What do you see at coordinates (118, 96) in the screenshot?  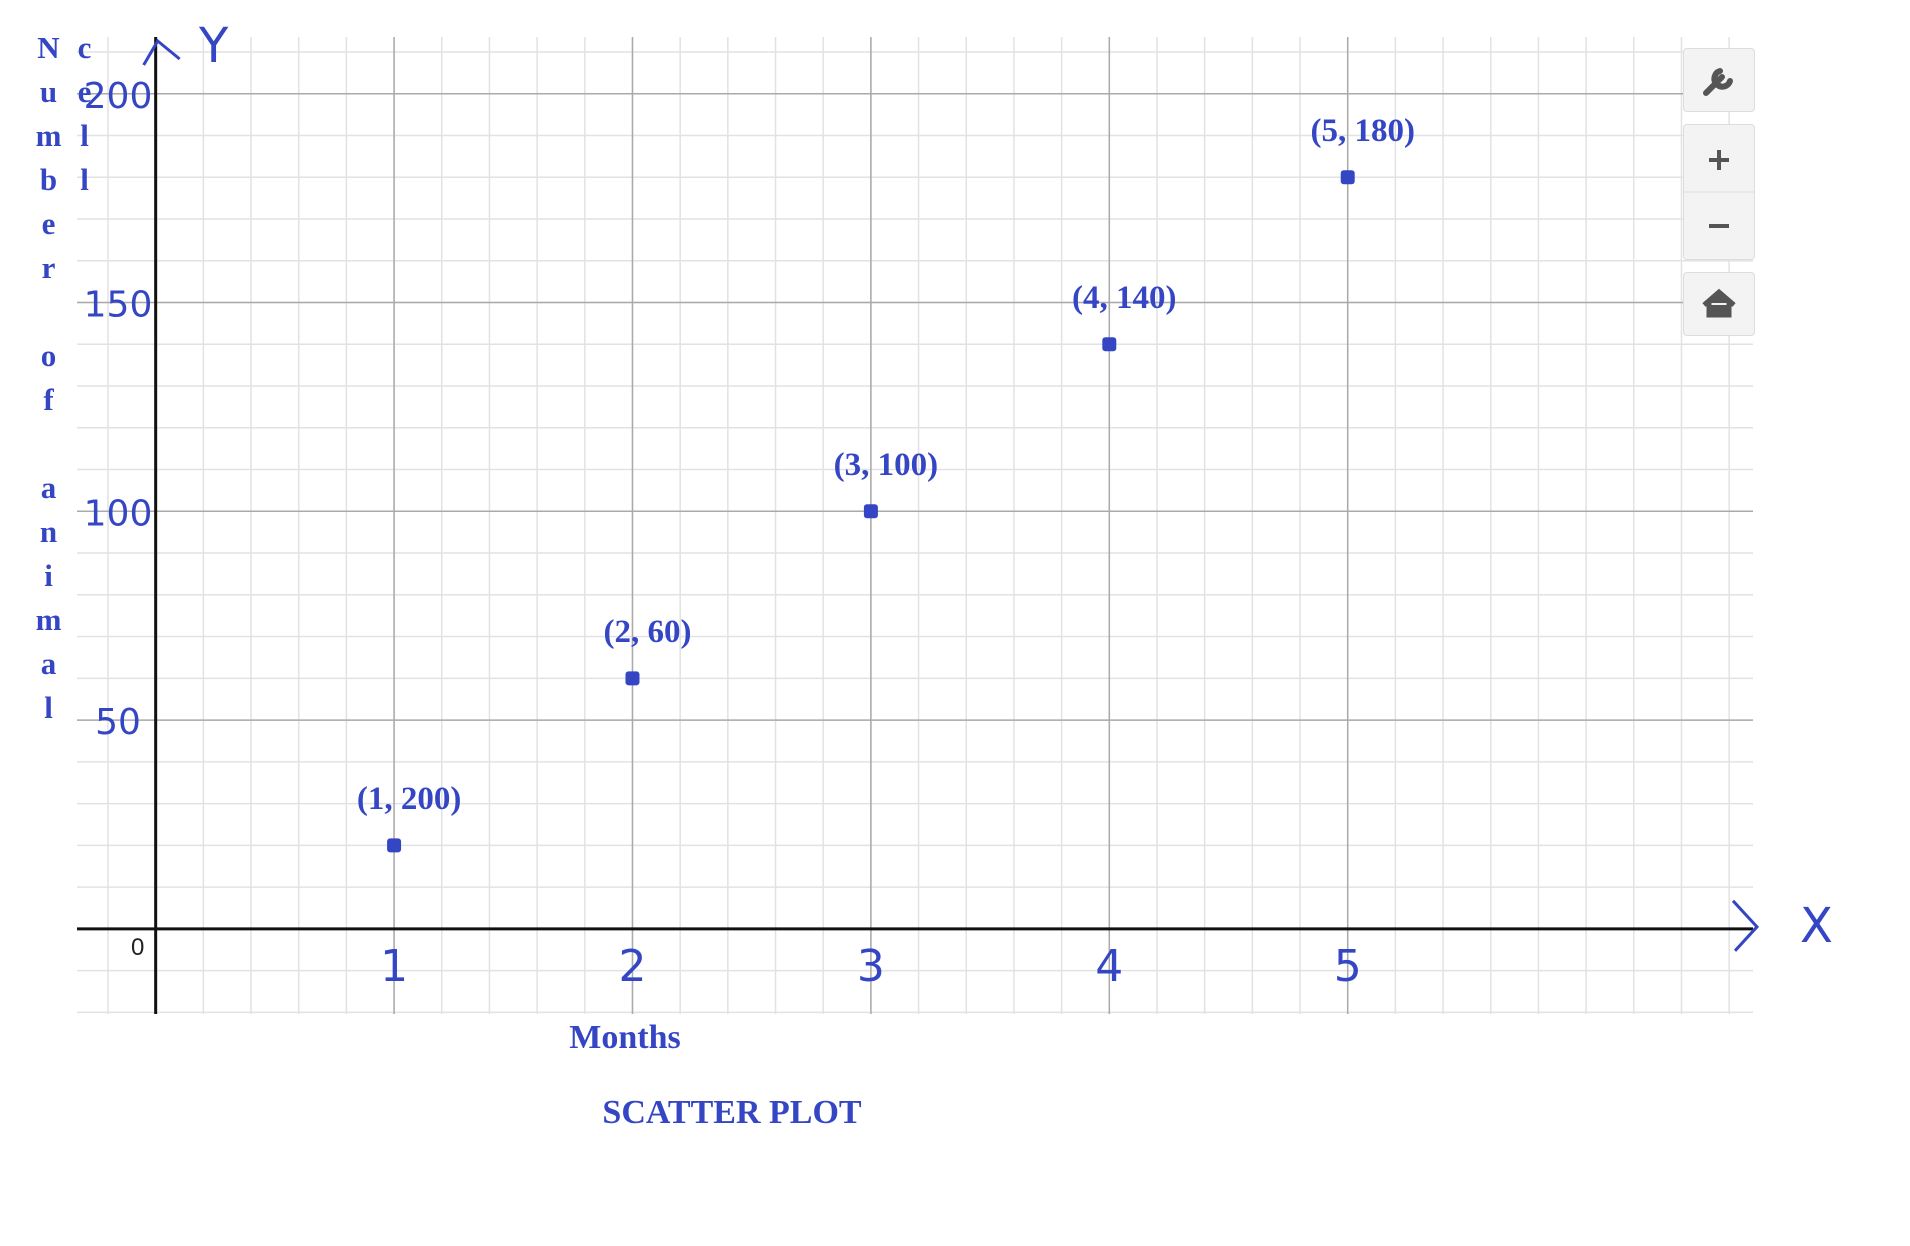 I see `y-tick-label: 200` at bounding box center [118, 96].